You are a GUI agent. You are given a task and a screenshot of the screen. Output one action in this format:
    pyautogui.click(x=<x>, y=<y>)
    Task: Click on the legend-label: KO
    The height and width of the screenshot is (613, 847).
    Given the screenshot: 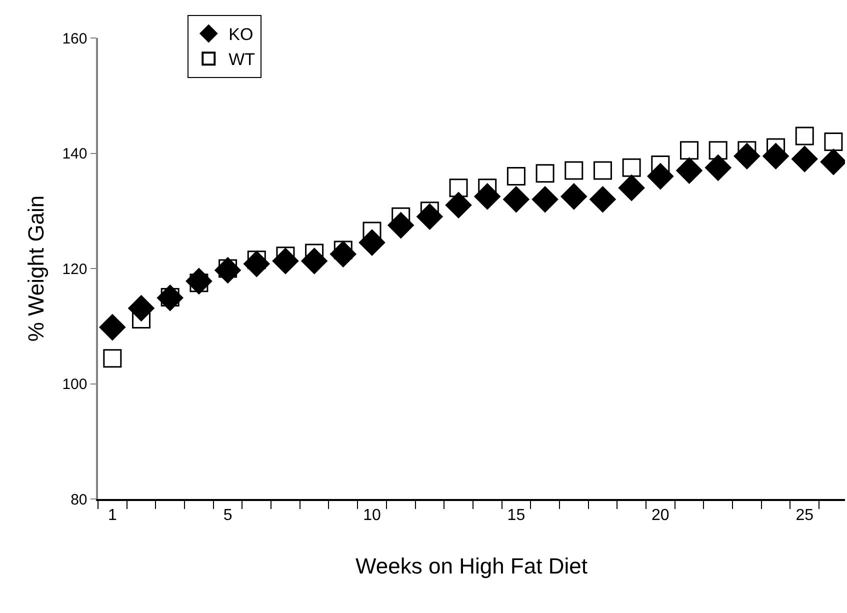 What is the action you would take?
    pyautogui.click(x=241, y=34)
    